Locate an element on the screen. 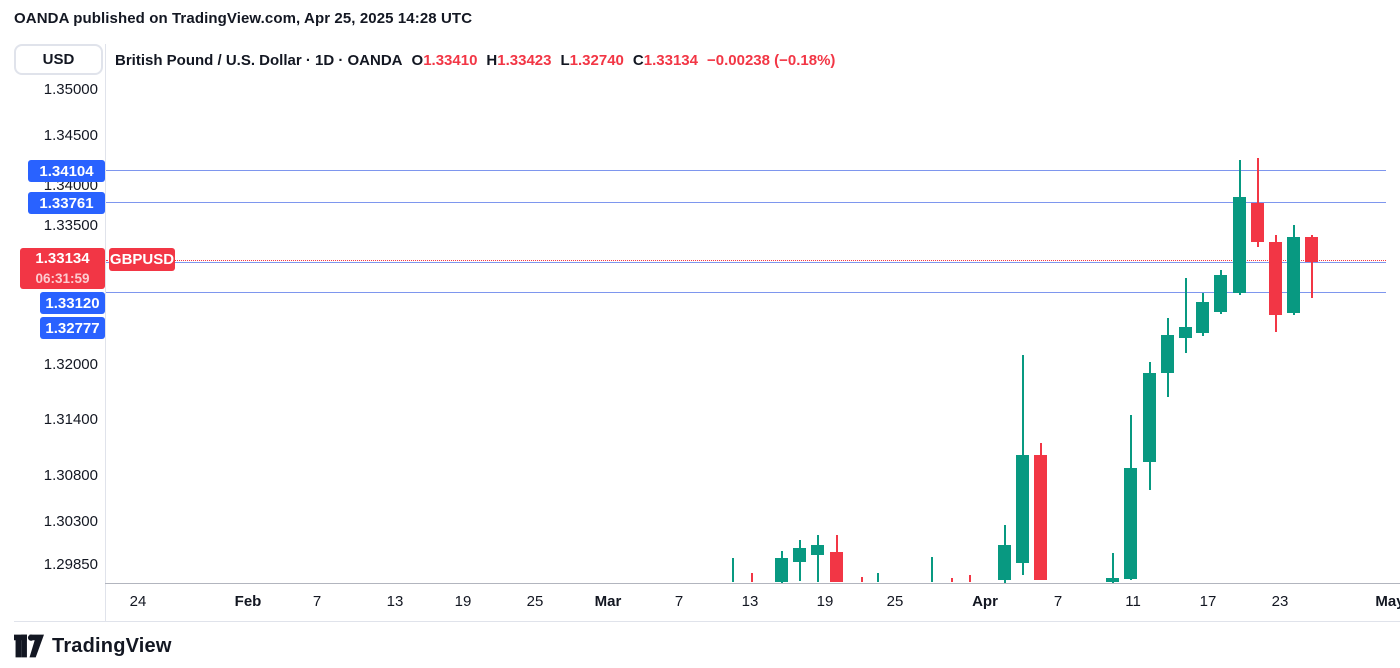 Image resolution: width=1400 pixels, height=668 pixels. time-axis-label: Mar is located at coordinates (608, 601).